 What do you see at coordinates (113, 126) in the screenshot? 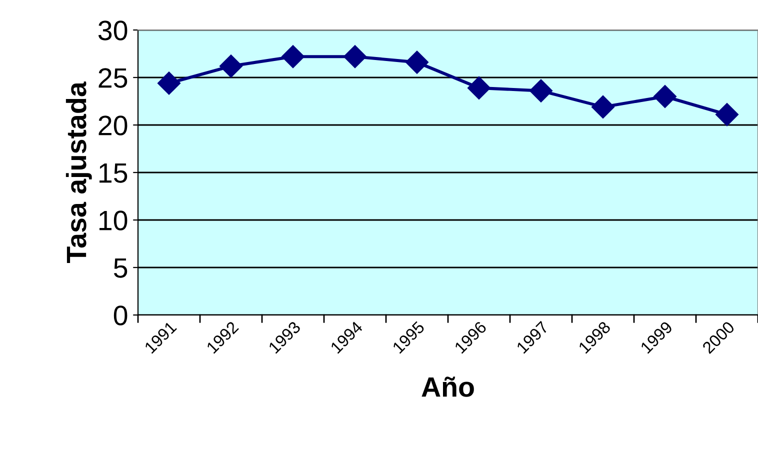
I see `y-tick-label: 20` at bounding box center [113, 126].